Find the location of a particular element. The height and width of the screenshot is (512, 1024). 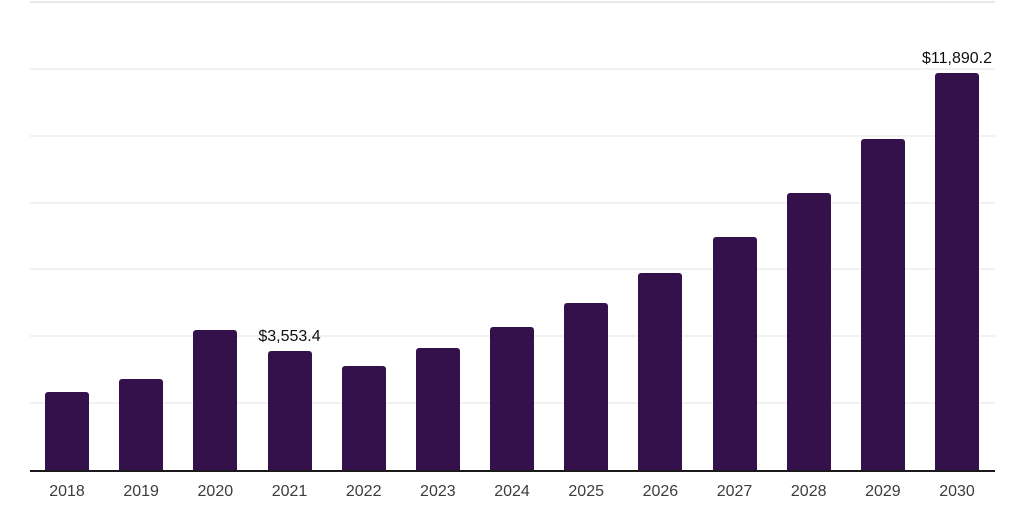

bar-2030 is located at coordinates (957, 271).